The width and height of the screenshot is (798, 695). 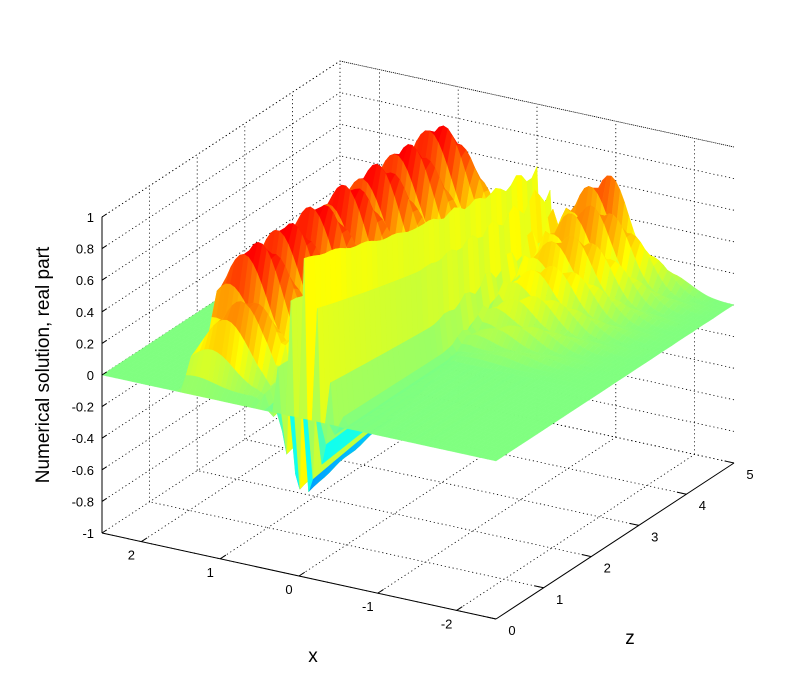 I want to click on surface-patch, so click(x=496, y=459).